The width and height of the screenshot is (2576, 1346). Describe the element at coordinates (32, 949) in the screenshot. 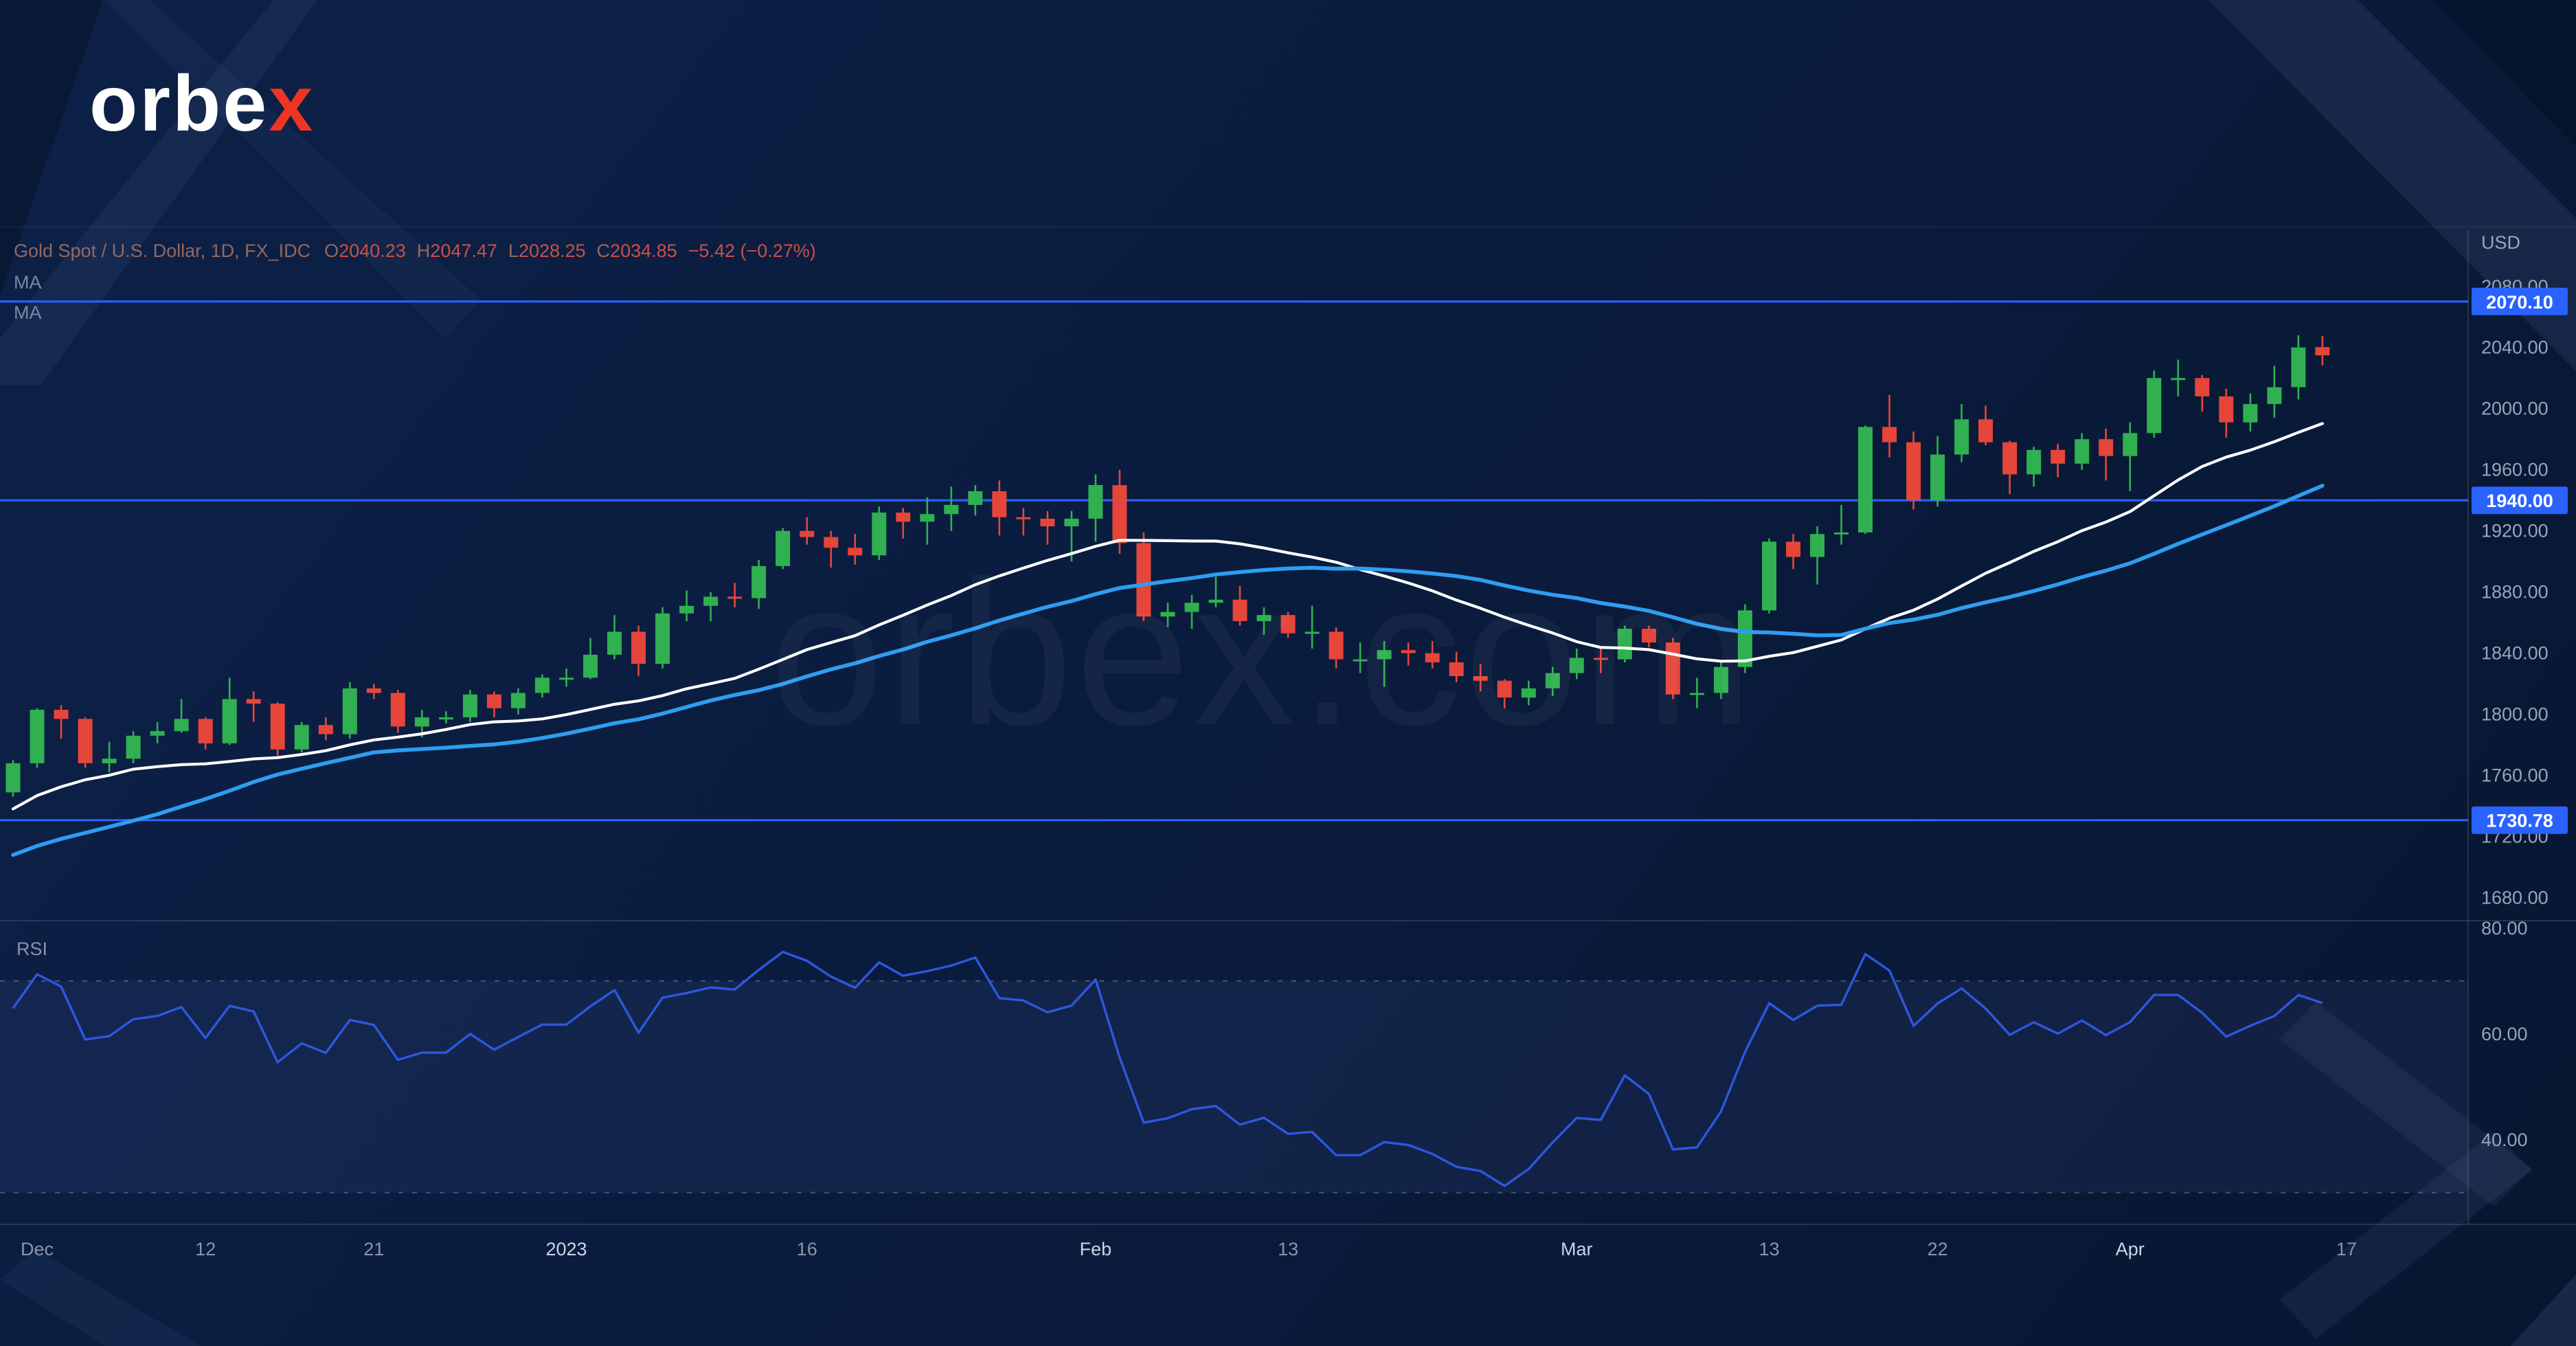

I see `rsi-indicator-label: RSI` at that location.